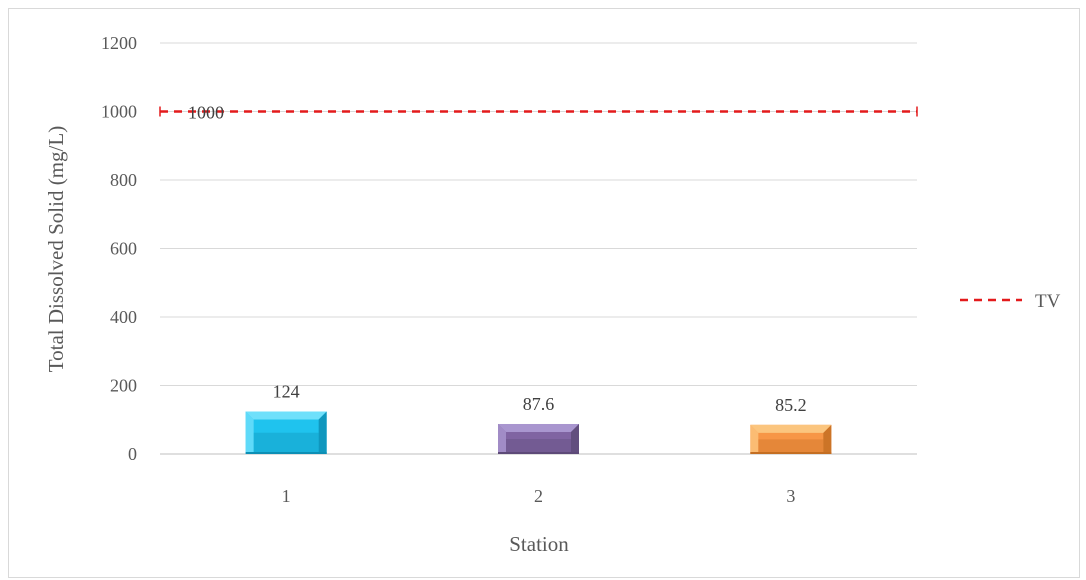 The height and width of the screenshot is (580, 1086). I want to click on y-tick-label-200: 200, so click(123, 386).